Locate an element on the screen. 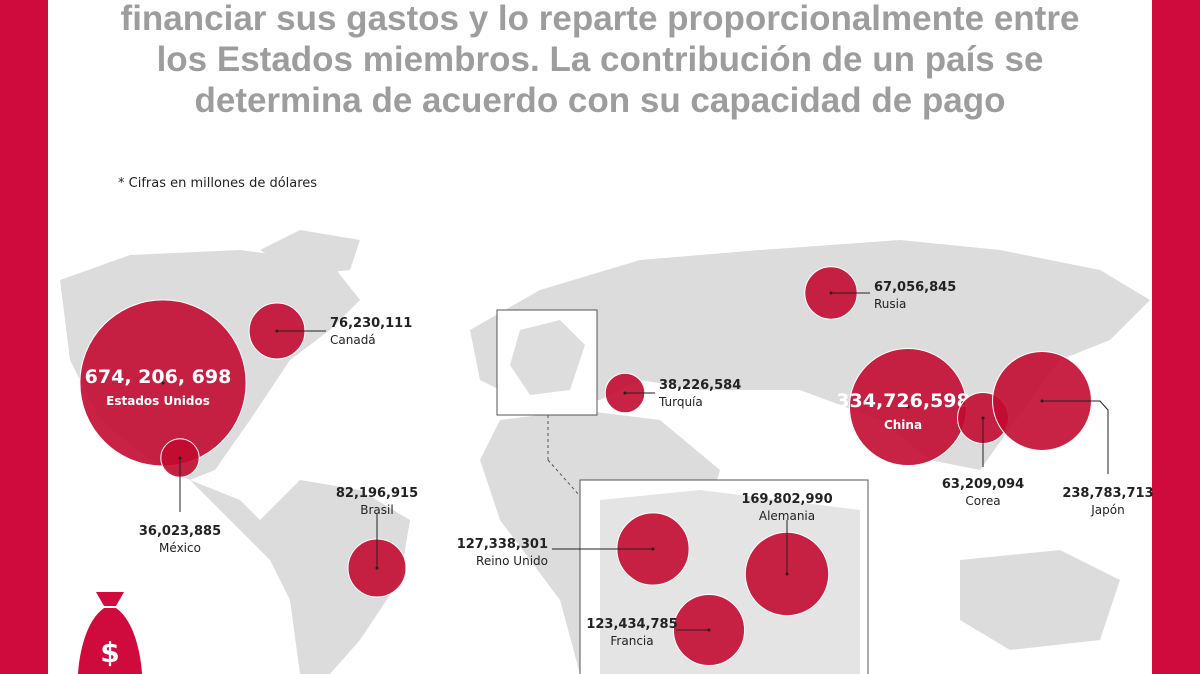 The image size is (1200, 674). value-label: 63,209,094 is located at coordinates (983, 484).